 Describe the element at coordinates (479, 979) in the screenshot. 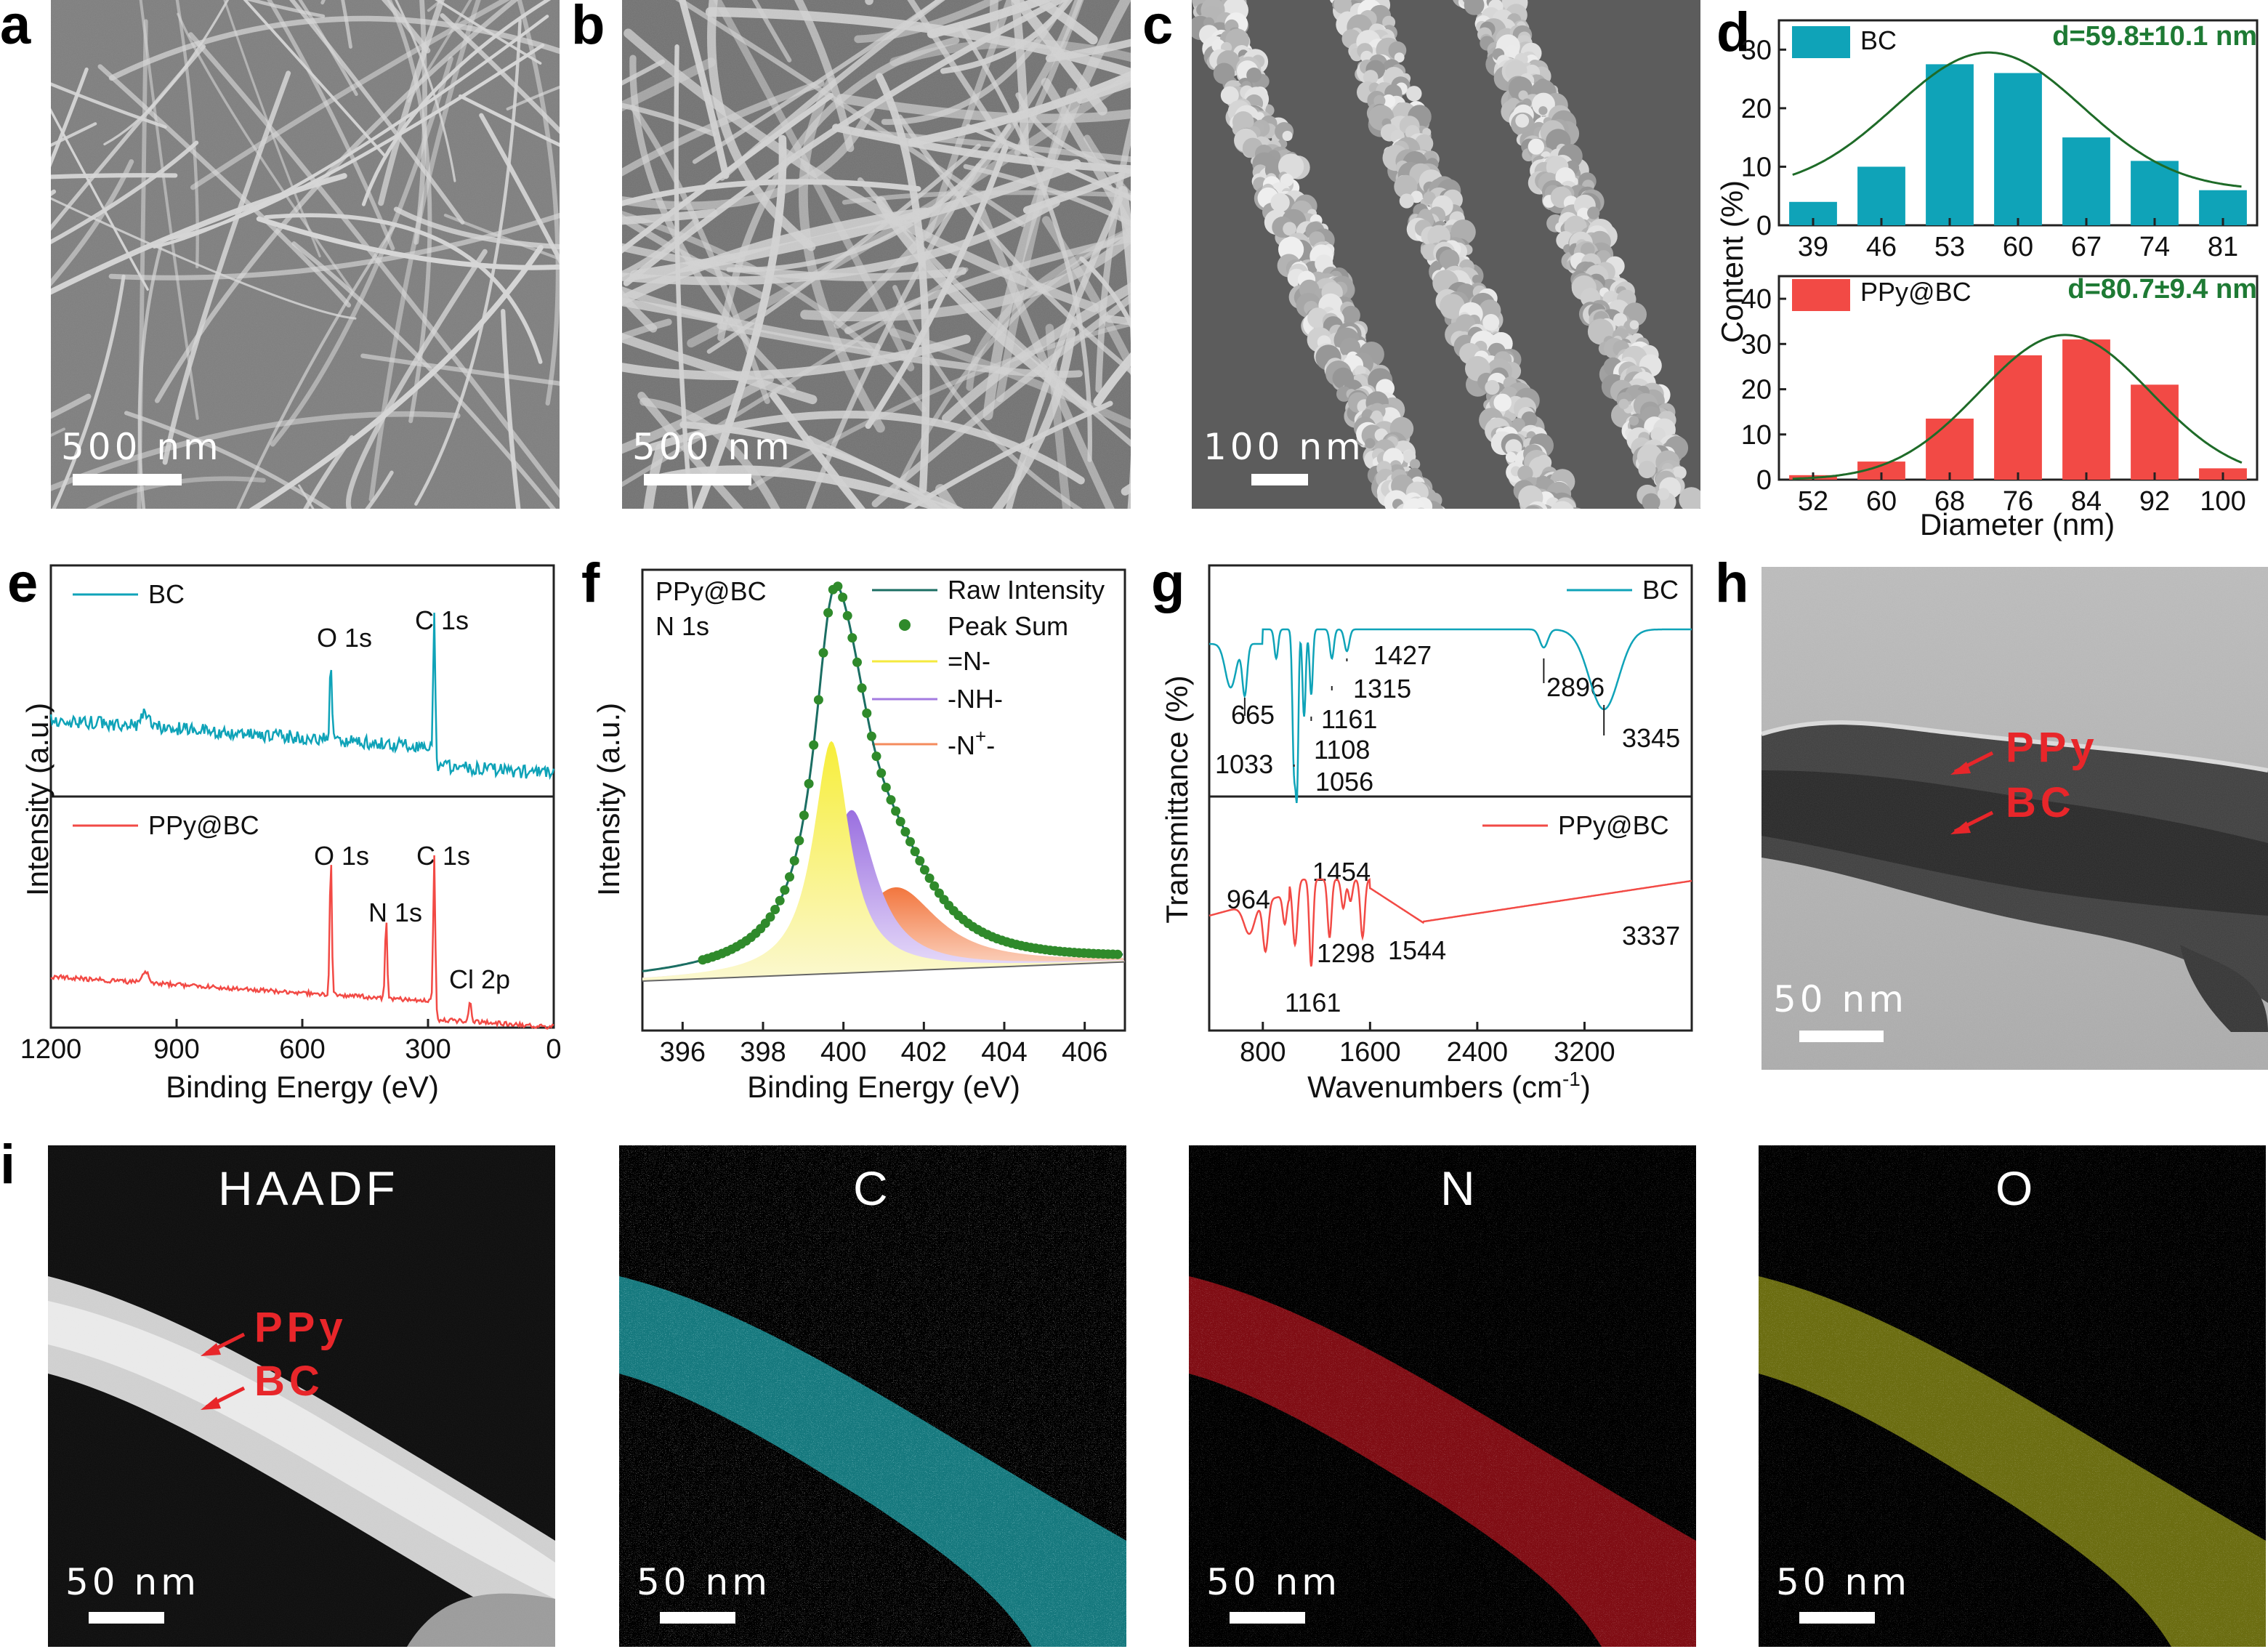

I see `e-bottom-peak-Cl2p: Cl 2p` at that location.